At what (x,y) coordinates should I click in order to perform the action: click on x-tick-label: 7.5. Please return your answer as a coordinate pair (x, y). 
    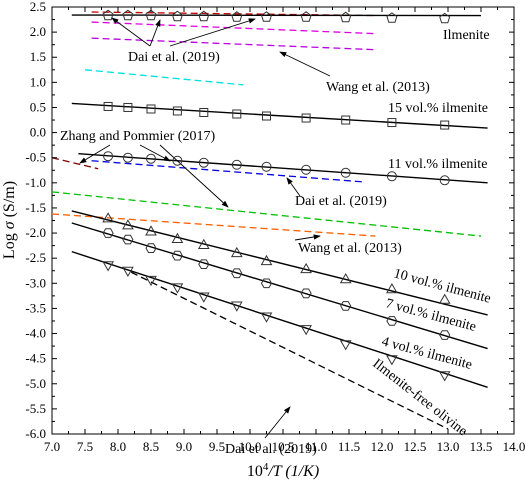
    Looking at the image, I should click on (85, 446).